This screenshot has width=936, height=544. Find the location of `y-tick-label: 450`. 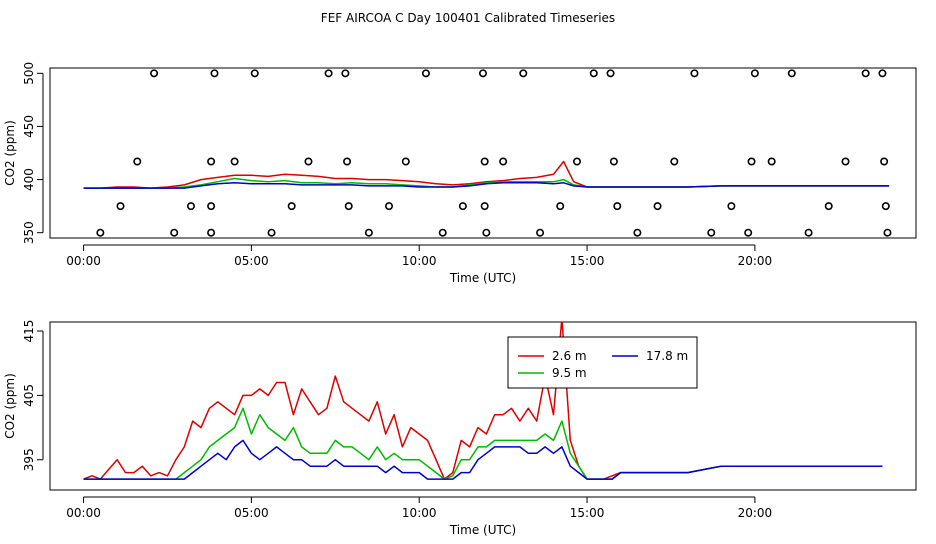

y-tick-label: 450 is located at coordinates (29, 126).